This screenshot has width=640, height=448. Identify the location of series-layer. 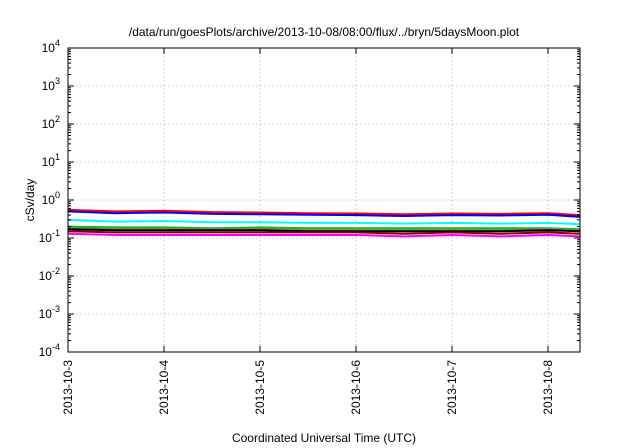
(324, 223).